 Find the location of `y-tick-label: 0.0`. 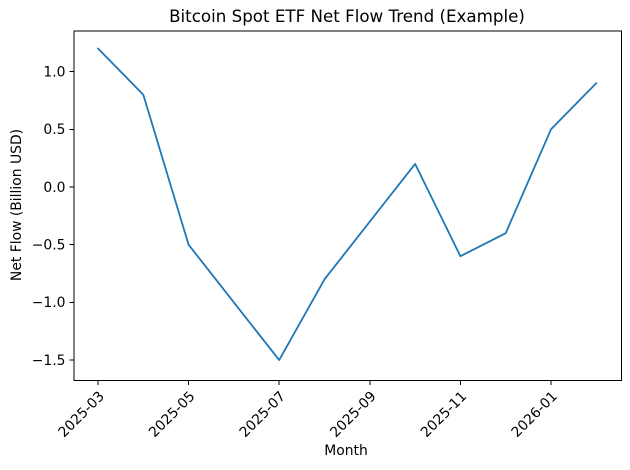

y-tick-label: 0.0 is located at coordinates (54, 188).